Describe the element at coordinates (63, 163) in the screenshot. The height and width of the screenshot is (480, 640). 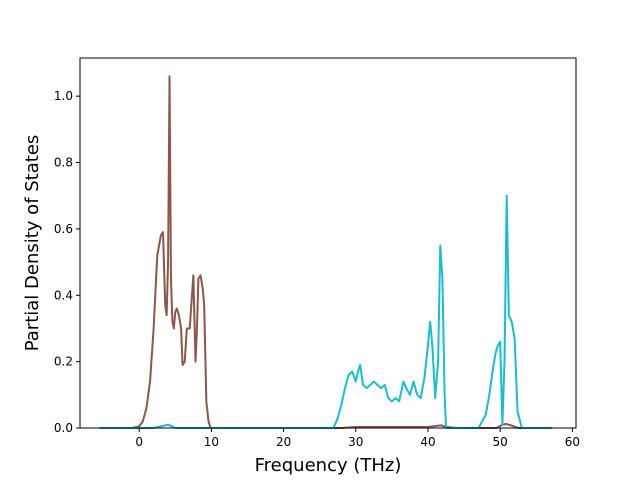
I see `y-tick-label: 0.8` at that location.